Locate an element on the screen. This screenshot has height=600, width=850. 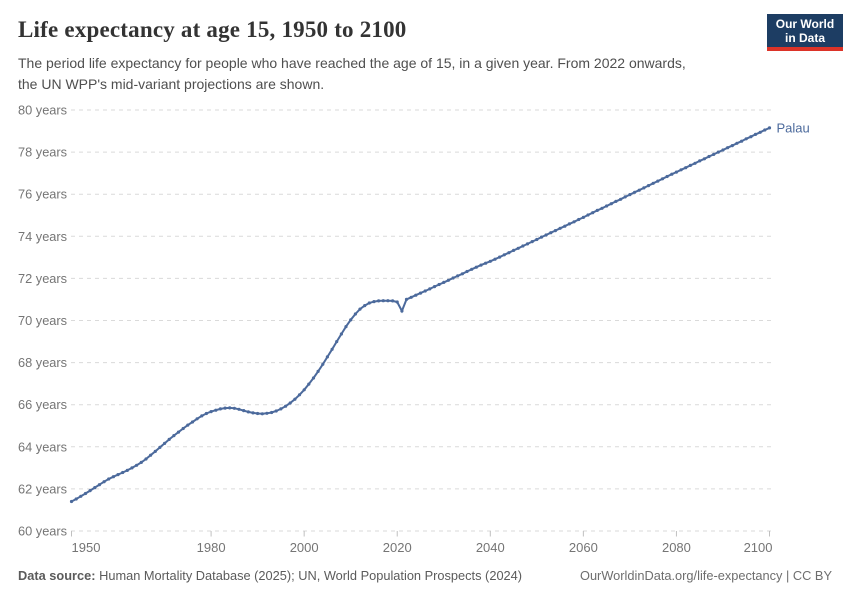
y-axis-tick-label: 62 years is located at coordinates (42, 488).